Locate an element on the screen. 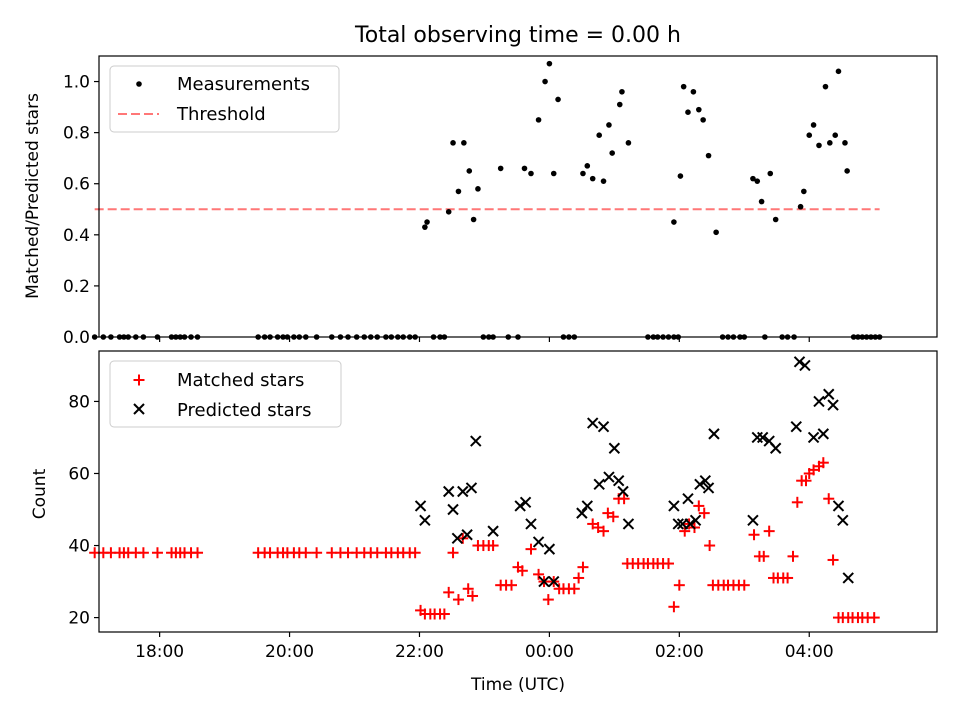 This screenshot has height=720, width=960. top-legend-box is located at coordinates (224, 99).